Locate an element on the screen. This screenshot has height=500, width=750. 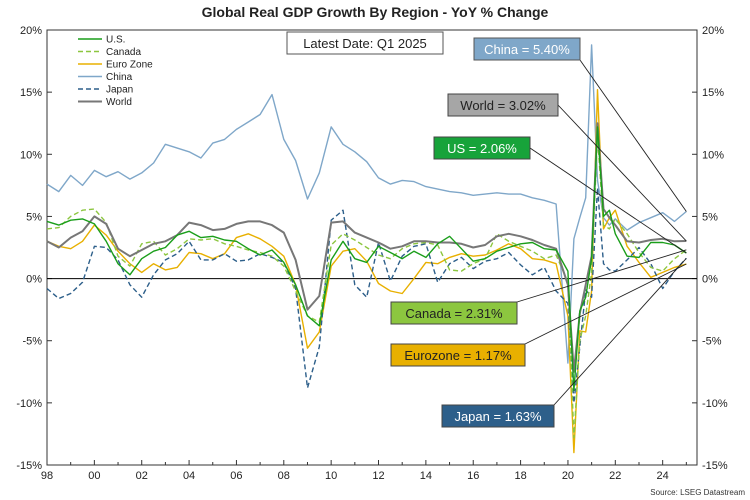
callout-label: Canada = 2.31% is located at coordinates (454, 313).